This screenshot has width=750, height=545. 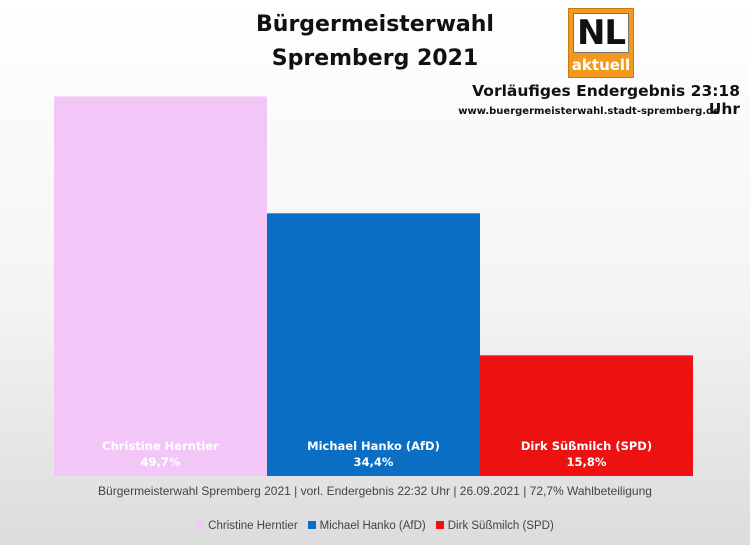 What do you see at coordinates (375, 42) in the screenshot?
I see `chart-title: Bürgermeisterwahl Spremberg 2021` at bounding box center [375, 42].